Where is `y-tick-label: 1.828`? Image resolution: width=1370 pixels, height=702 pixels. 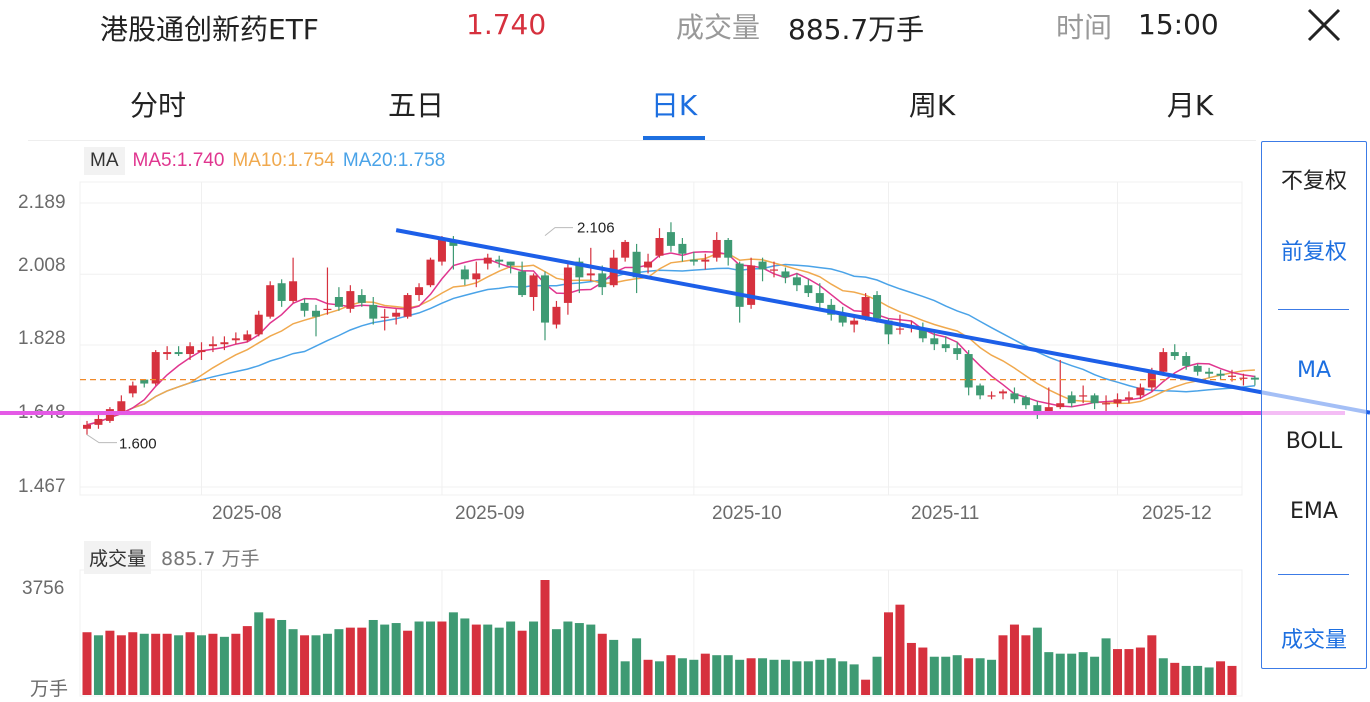 y-tick-label: 1.828 is located at coordinates (42, 338).